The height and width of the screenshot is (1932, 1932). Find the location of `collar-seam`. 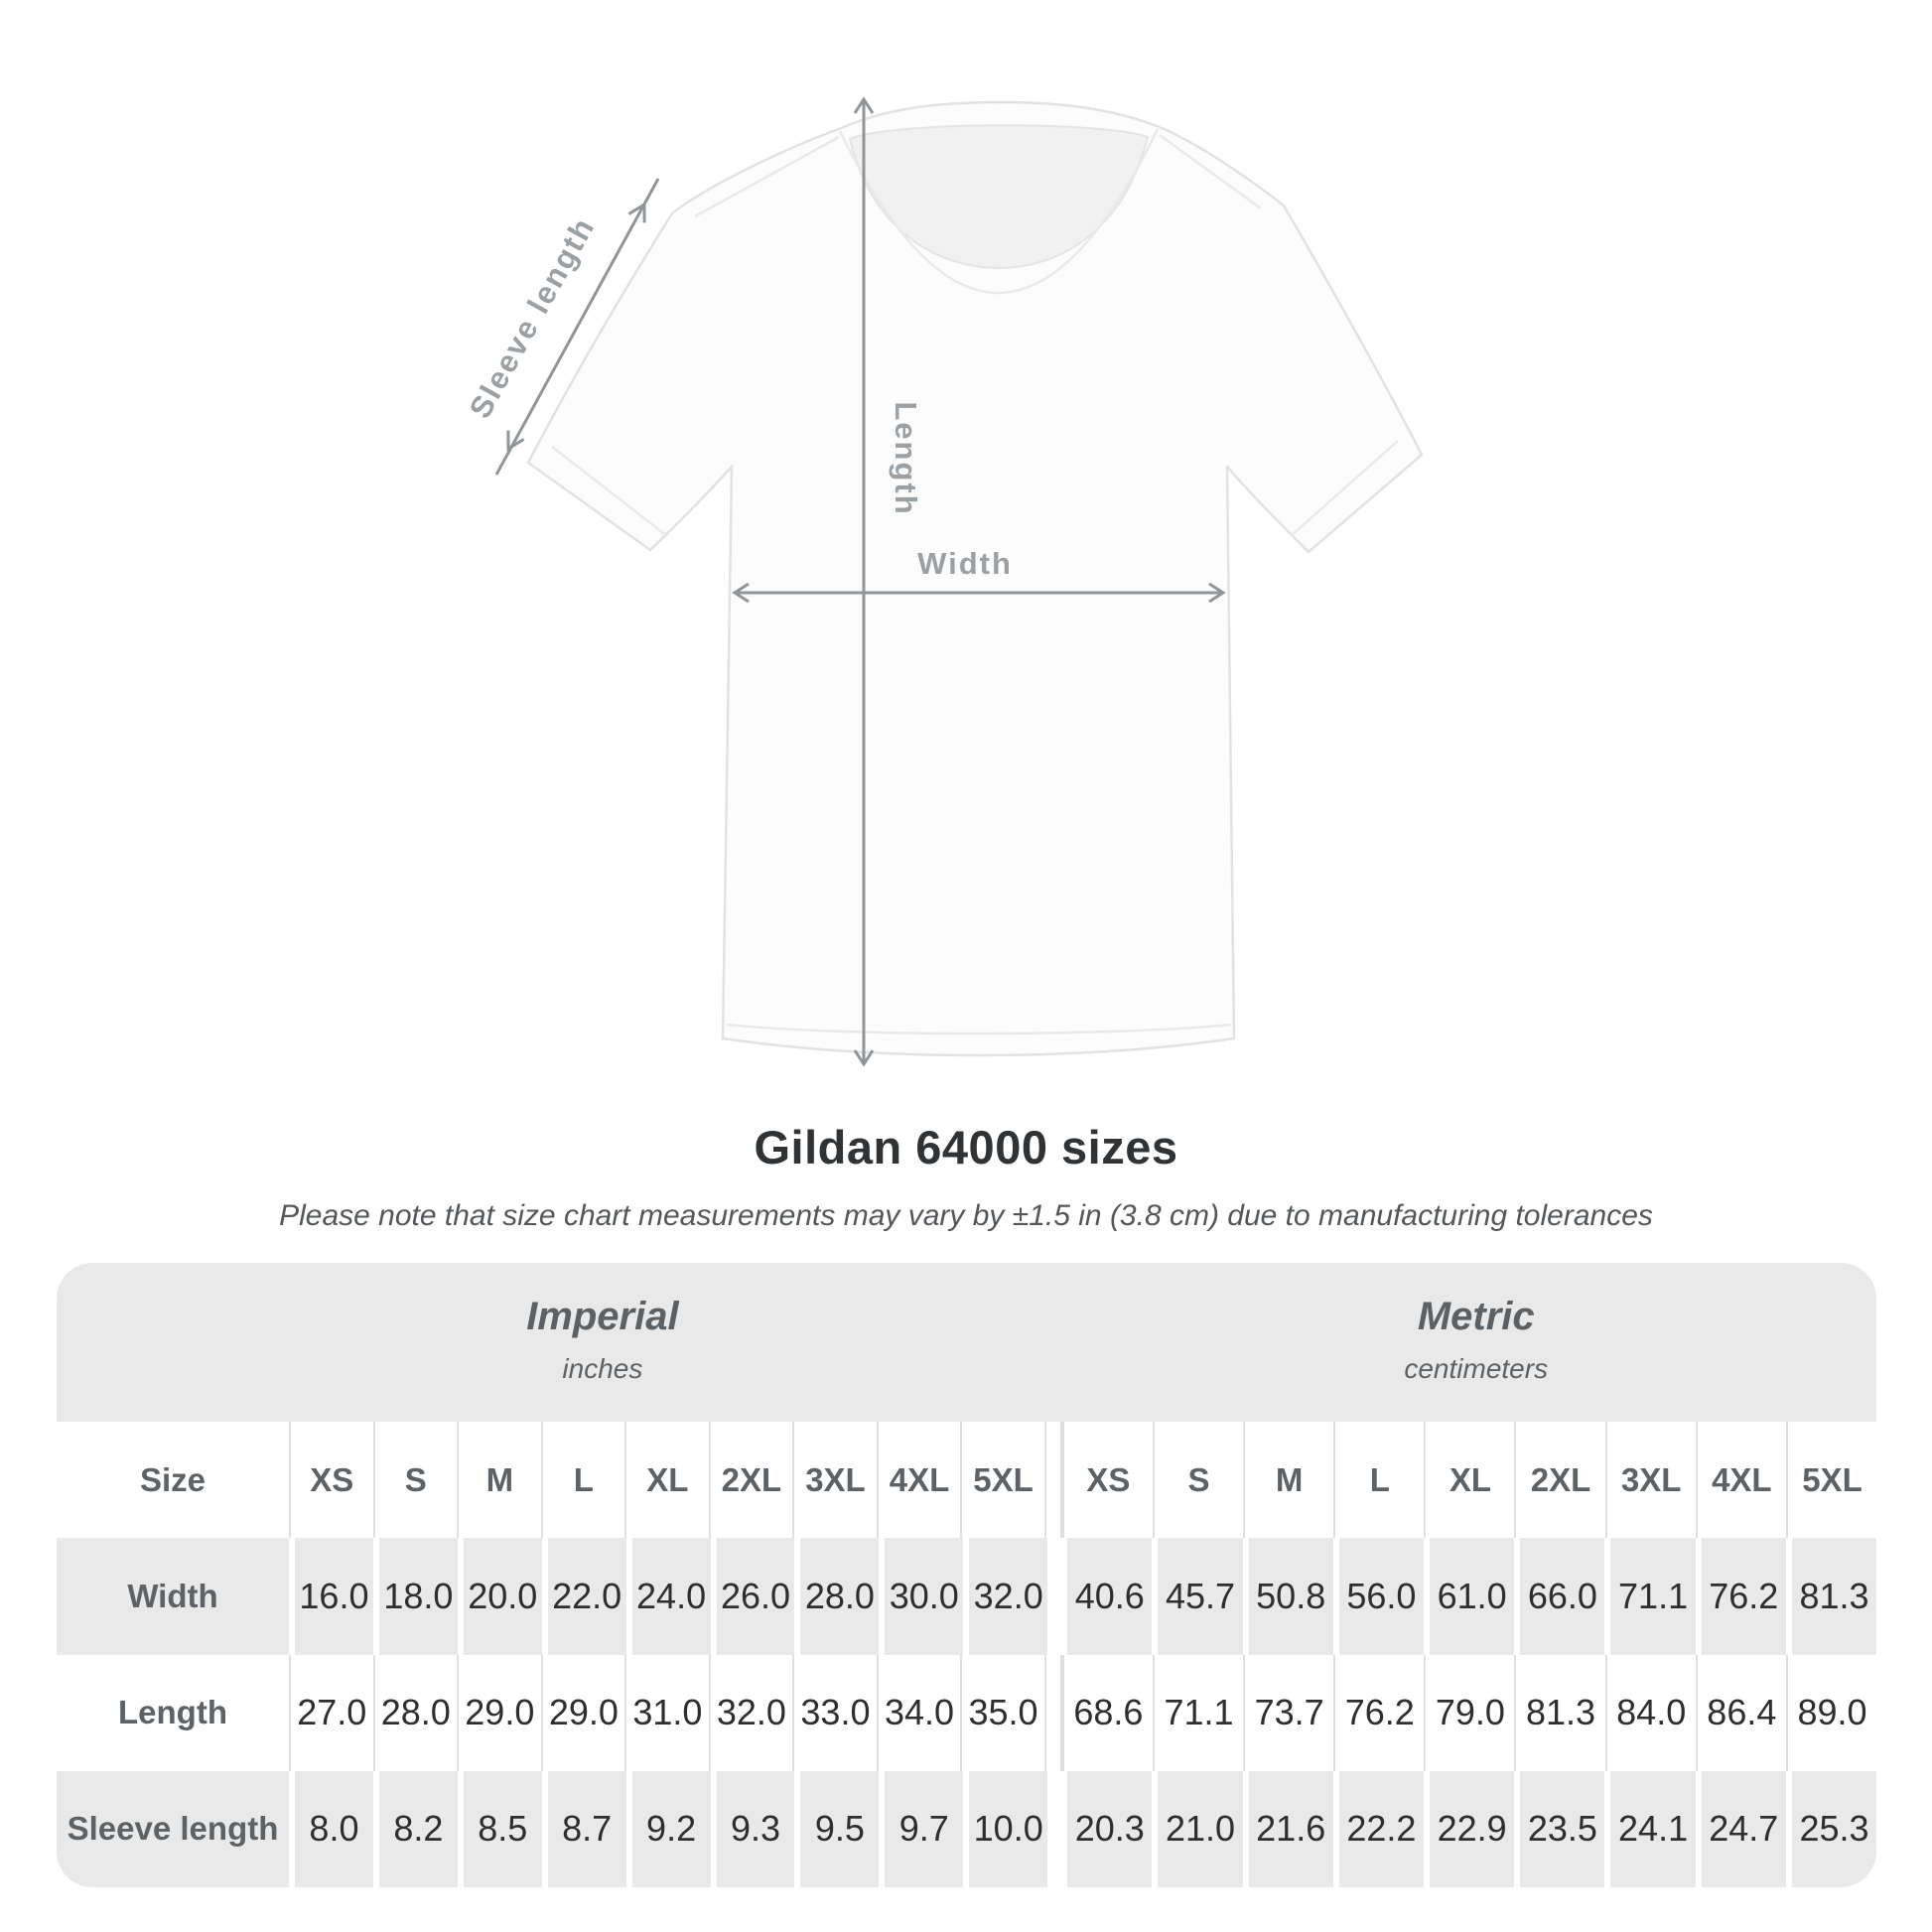

collar-seam is located at coordinates (999, 212).